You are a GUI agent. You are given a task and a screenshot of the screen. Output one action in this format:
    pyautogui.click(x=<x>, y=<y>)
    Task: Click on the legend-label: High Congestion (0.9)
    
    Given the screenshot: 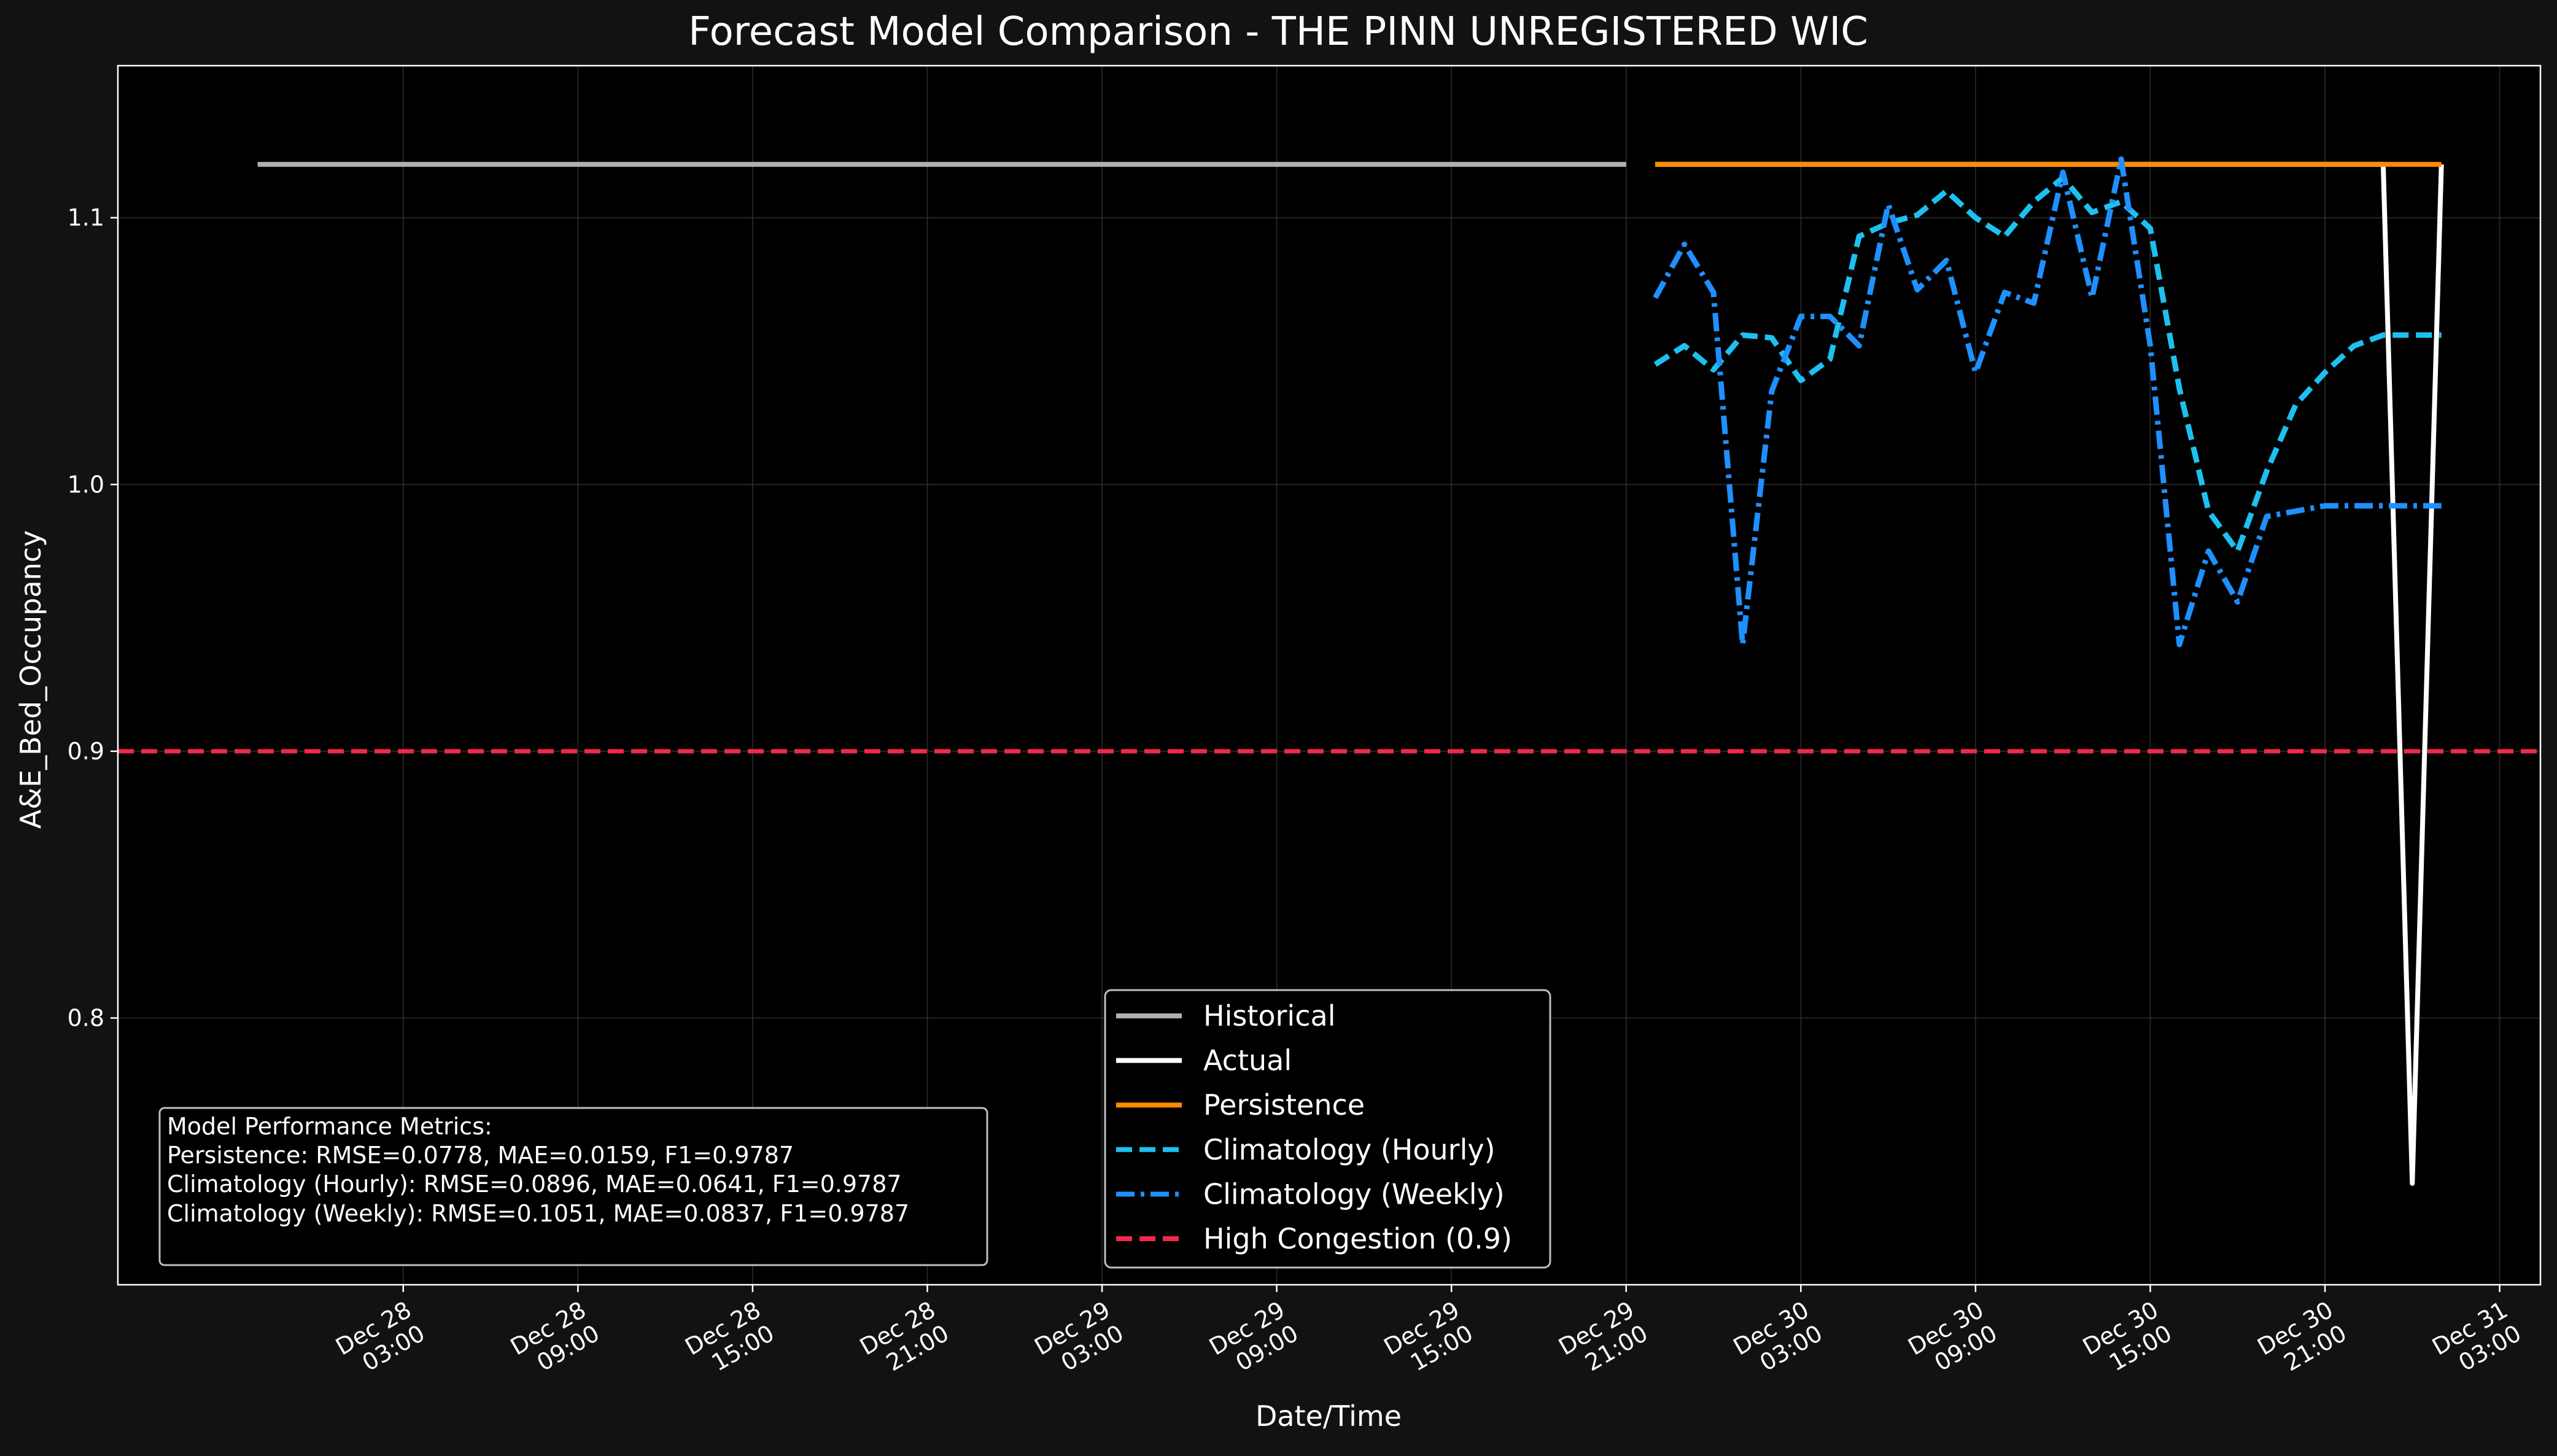 What is the action you would take?
    pyautogui.click(x=1357, y=1238)
    